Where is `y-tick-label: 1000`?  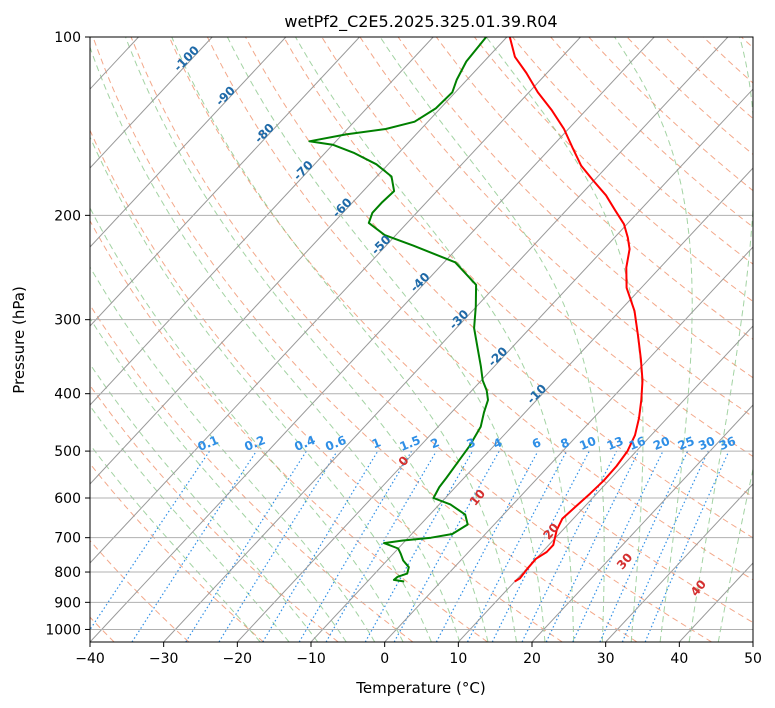 y-tick-label: 1000 is located at coordinates (63, 630).